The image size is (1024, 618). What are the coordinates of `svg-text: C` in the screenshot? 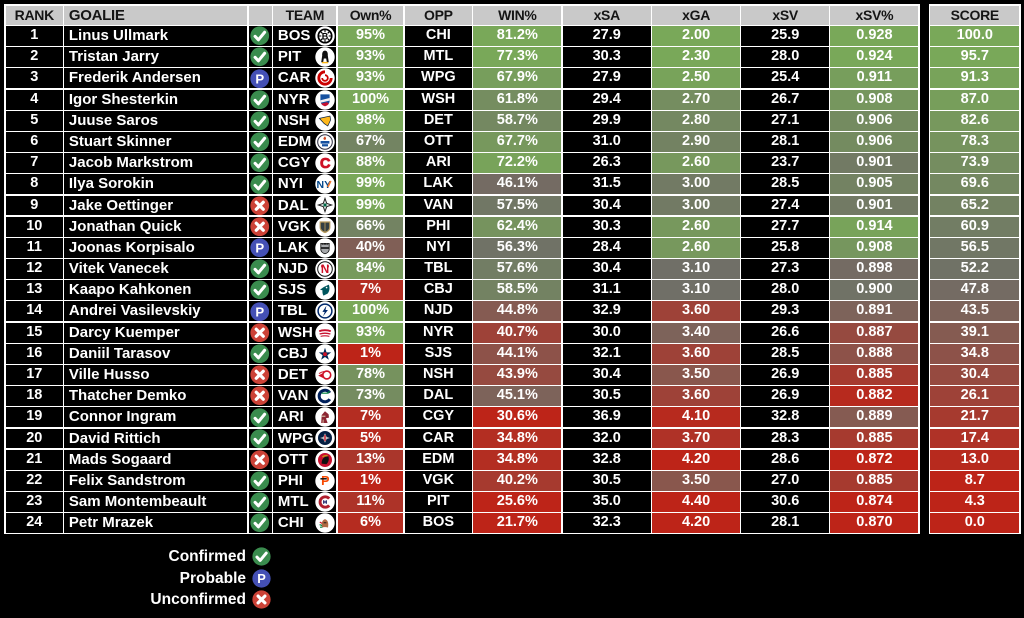 It's located at (325, 164).